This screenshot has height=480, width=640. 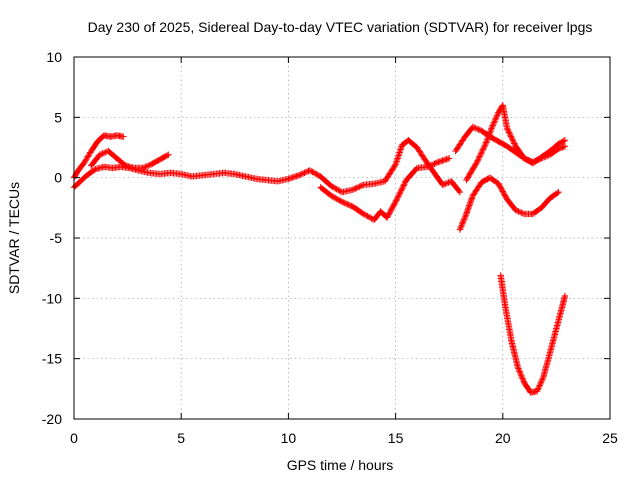 I want to click on y-tick-label: -5, so click(x=56, y=238).